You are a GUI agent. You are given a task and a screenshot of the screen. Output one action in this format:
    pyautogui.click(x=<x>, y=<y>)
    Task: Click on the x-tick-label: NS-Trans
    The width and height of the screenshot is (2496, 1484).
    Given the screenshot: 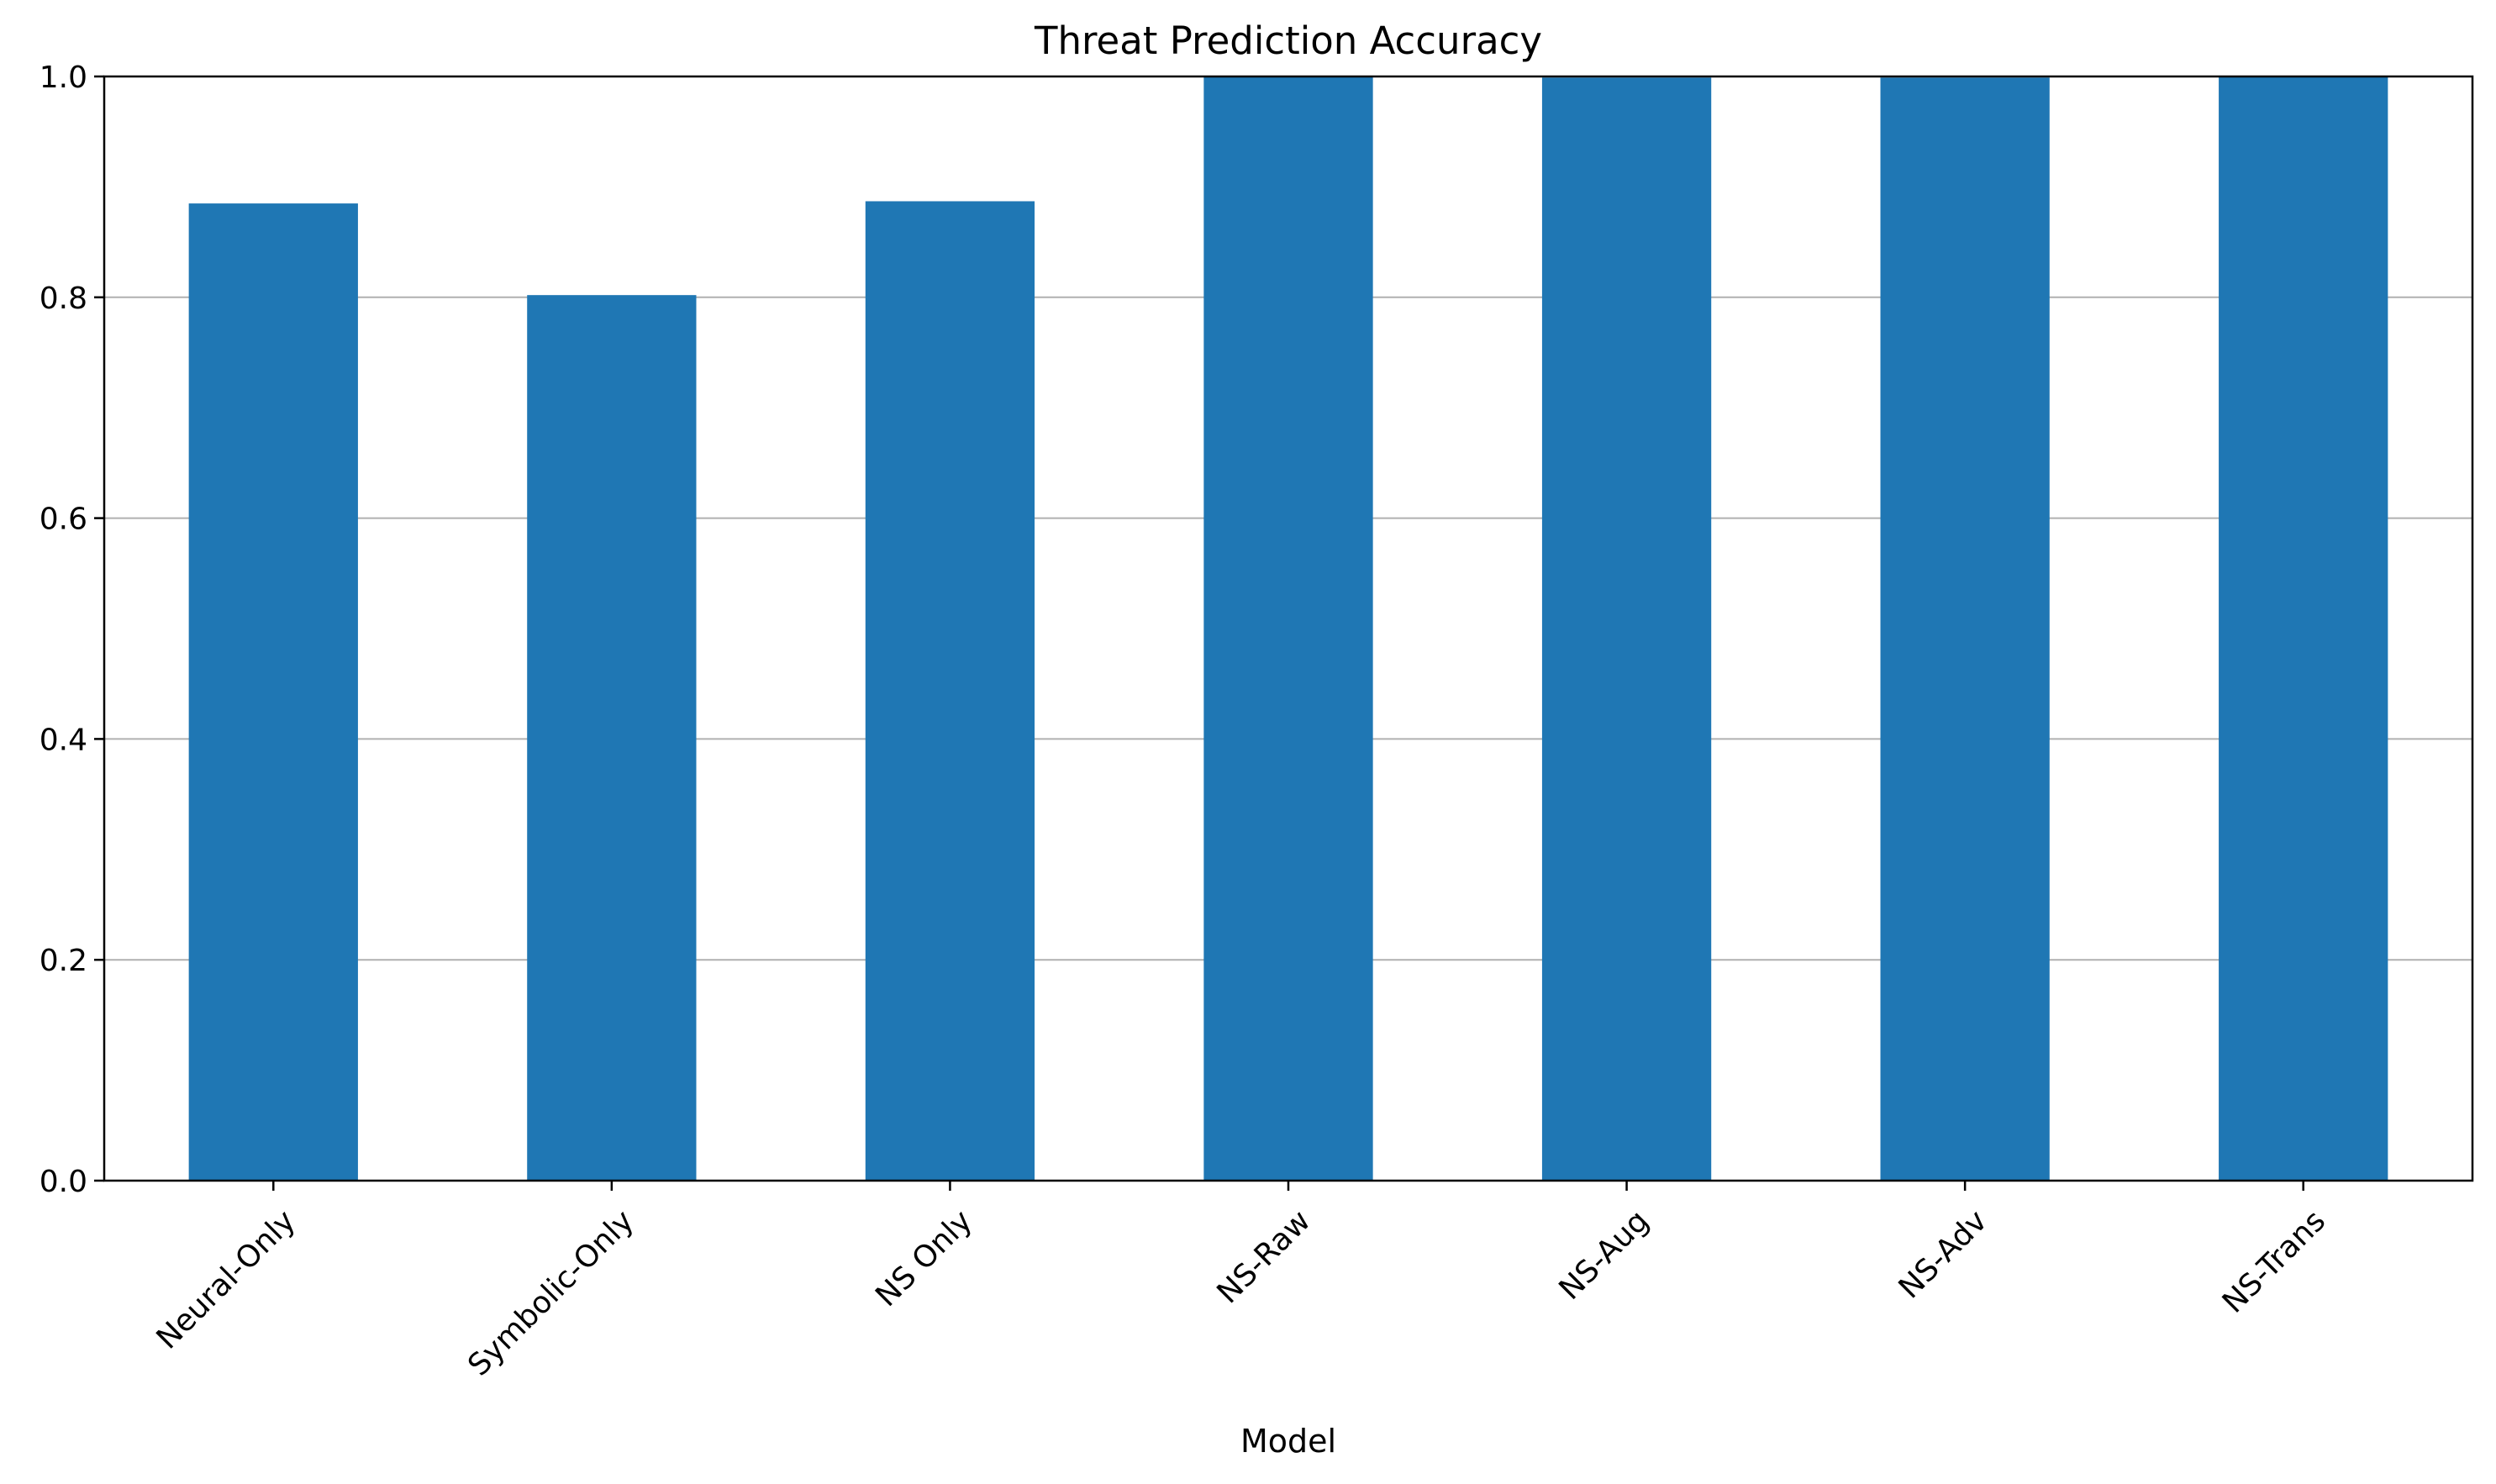 What is the action you would take?
    pyautogui.click(x=2274, y=1261)
    